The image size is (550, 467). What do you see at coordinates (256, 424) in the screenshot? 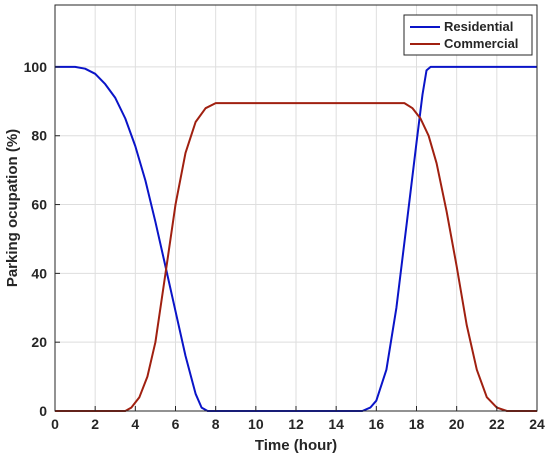
I see `x-tick-label-5: 10` at bounding box center [256, 424].